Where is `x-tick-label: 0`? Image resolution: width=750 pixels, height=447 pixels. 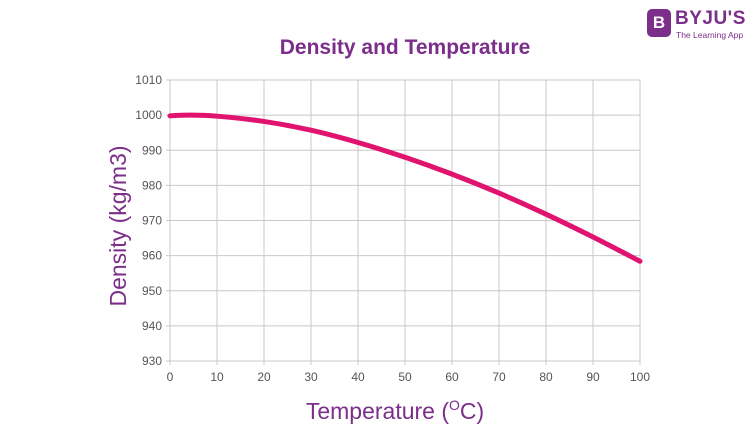
x-tick-label: 0 is located at coordinates (170, 377).